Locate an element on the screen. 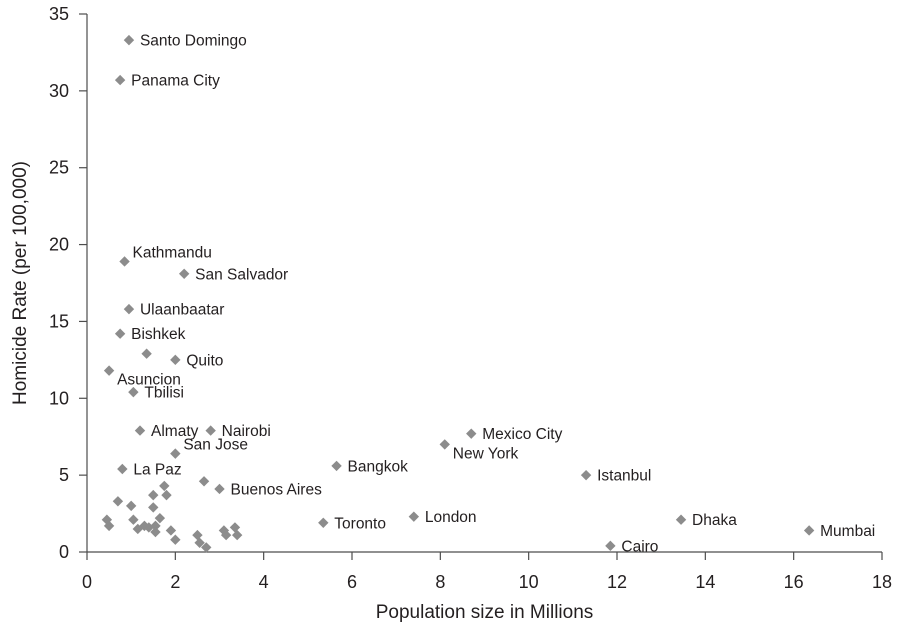 The image size is (900, 629). data-label: San Salvador is located at coordinates (241, 274).